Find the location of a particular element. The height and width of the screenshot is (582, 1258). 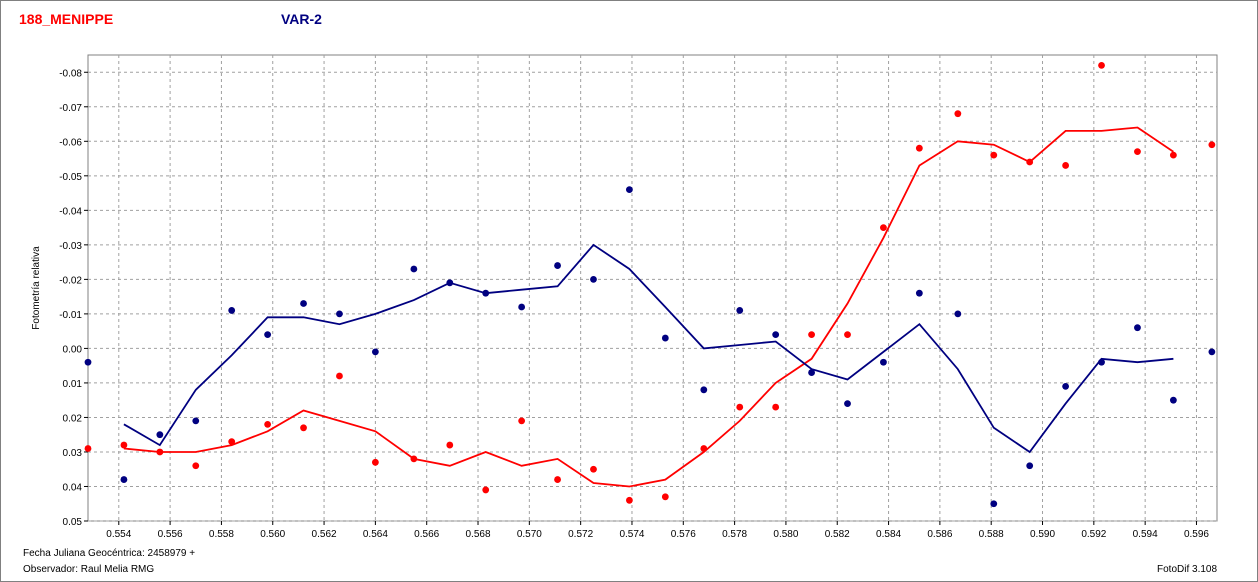

y-tick-label: -0.05 is located at coordinates (70, 177).